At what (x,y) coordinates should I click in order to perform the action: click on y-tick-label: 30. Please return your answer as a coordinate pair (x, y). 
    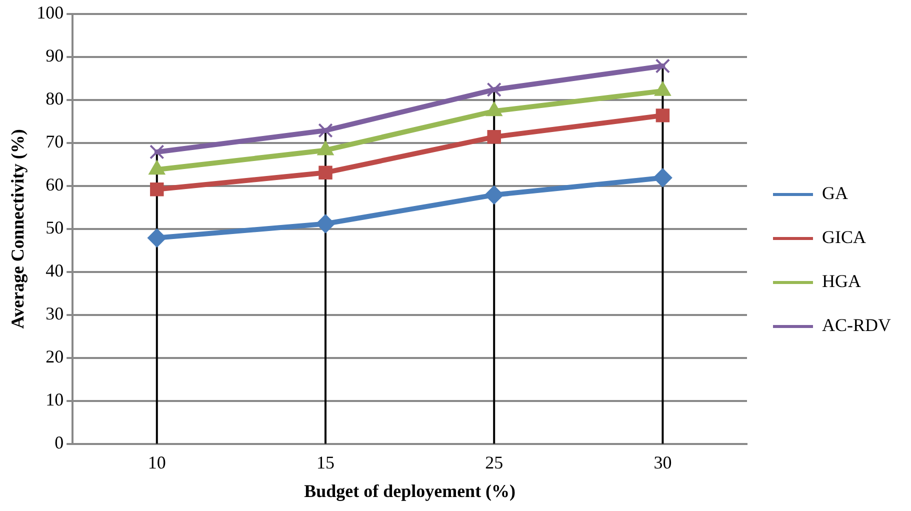
    Looking at the image, I should click on (55, 314).